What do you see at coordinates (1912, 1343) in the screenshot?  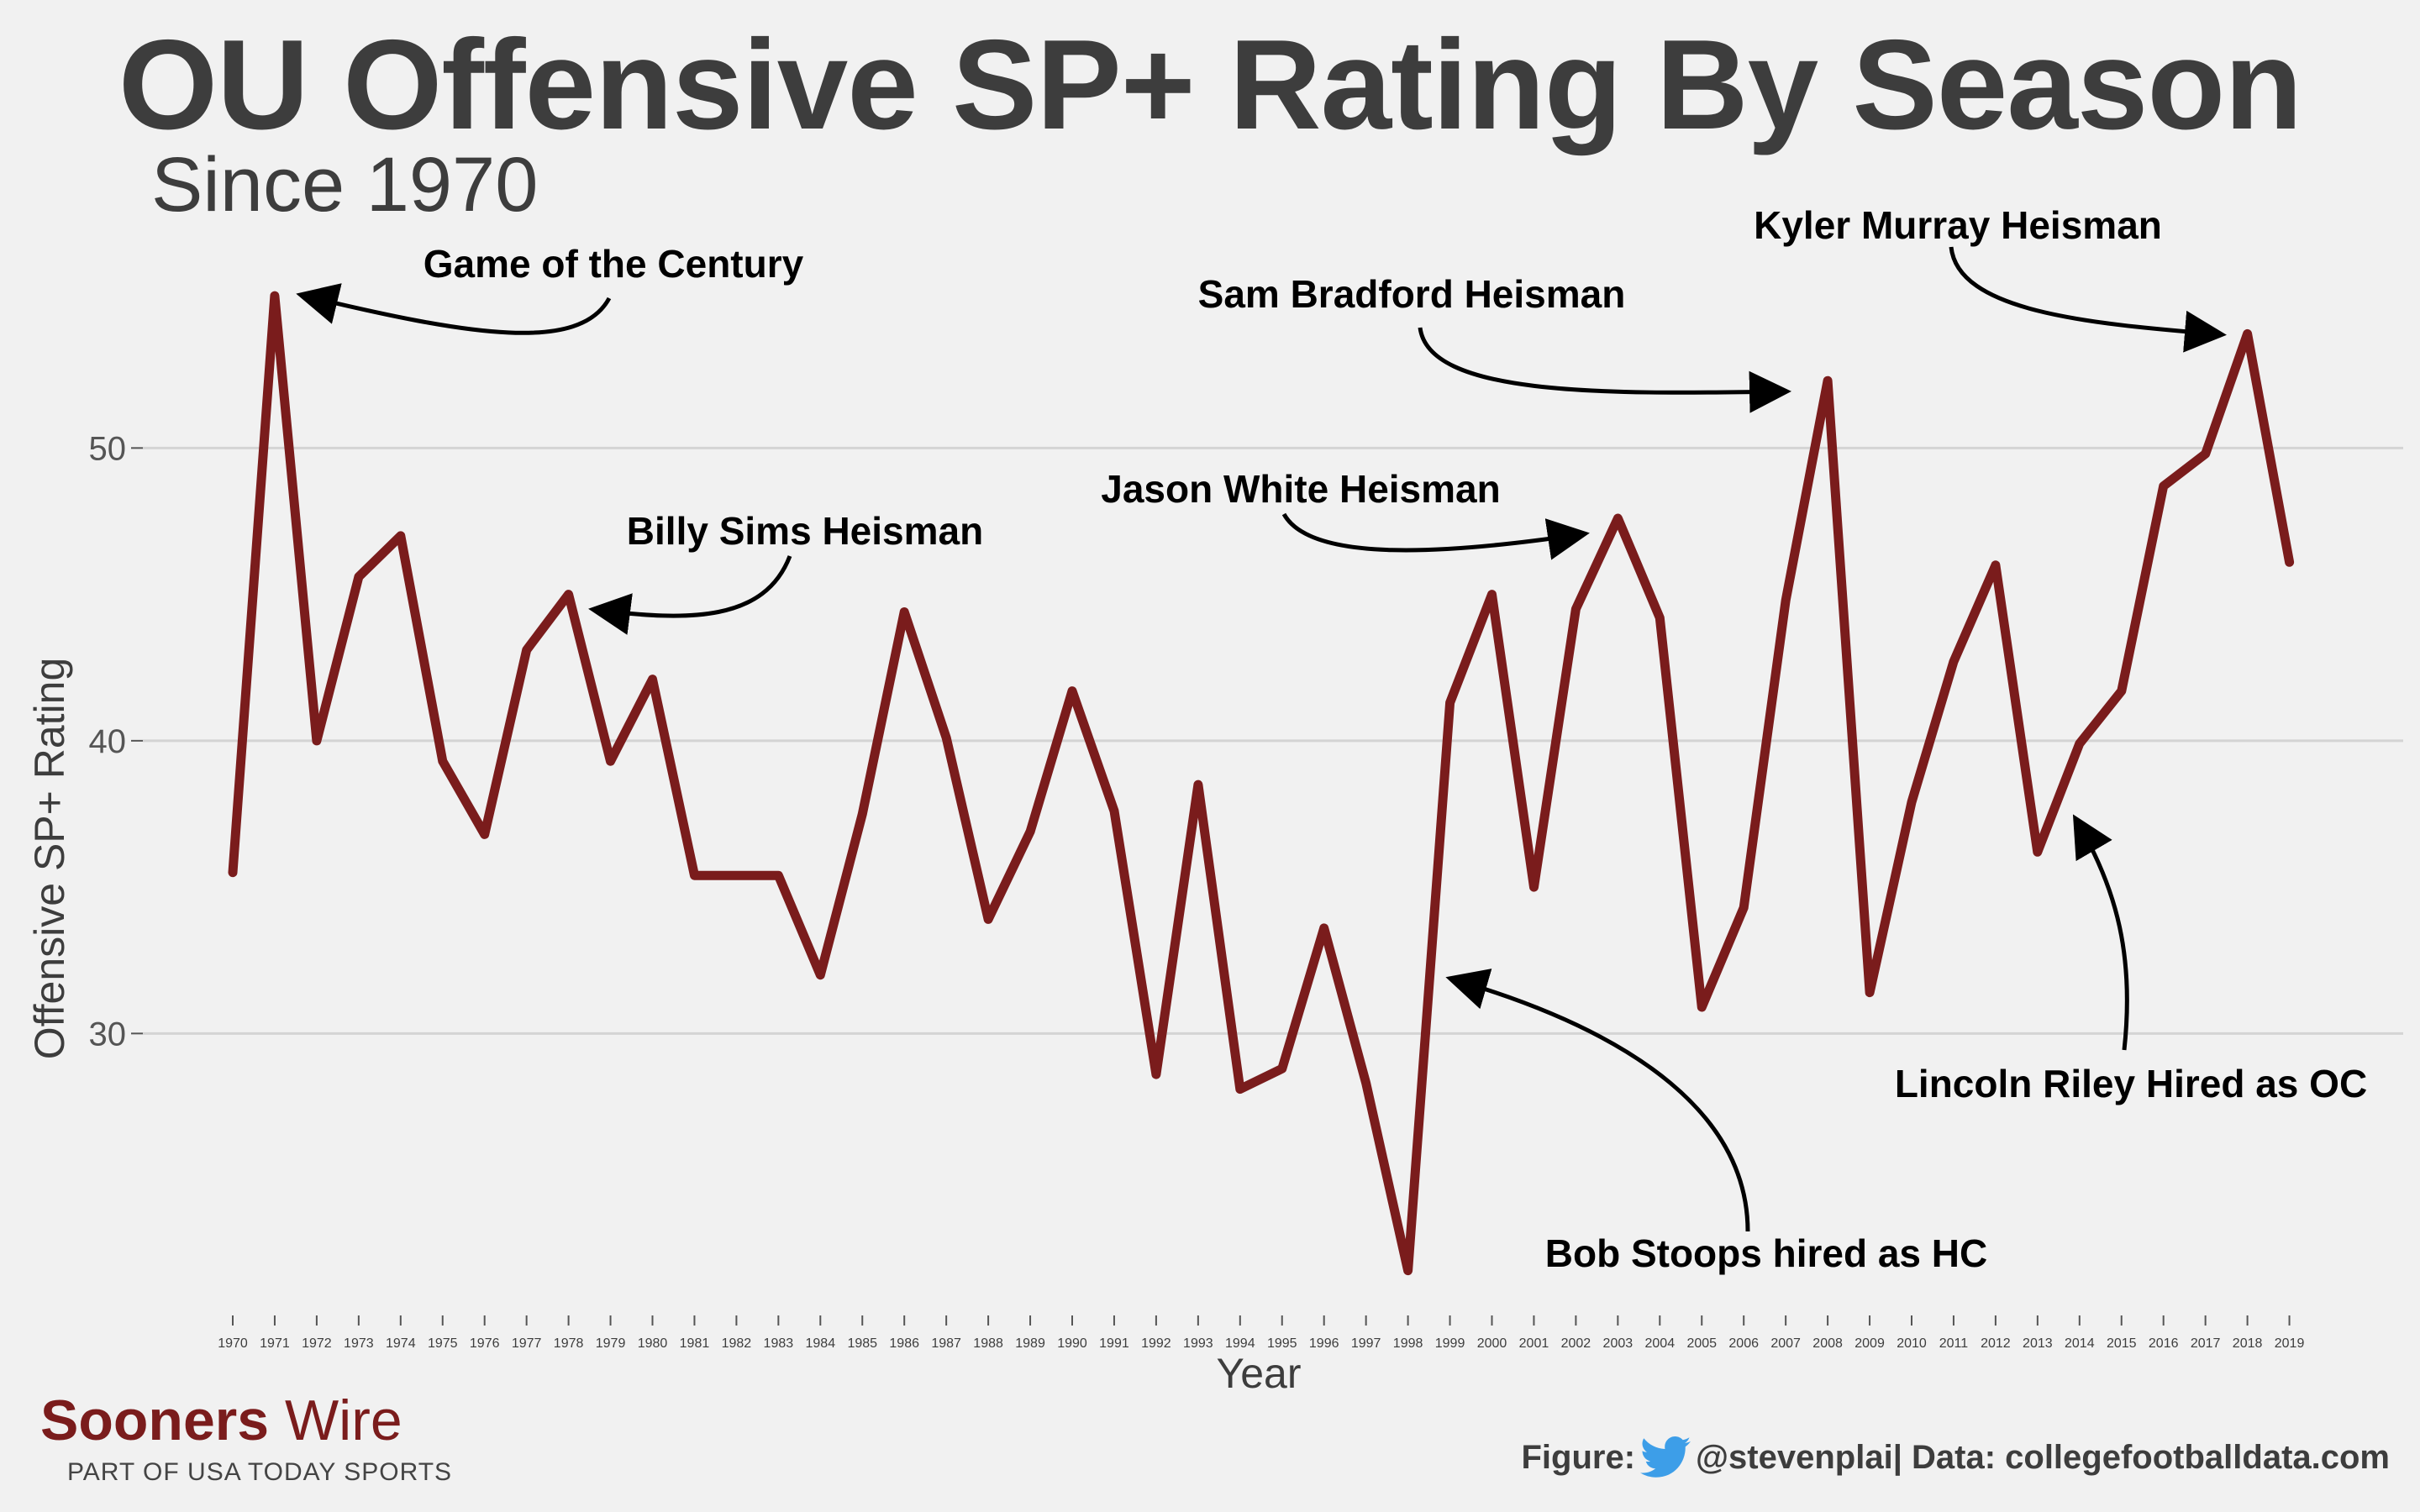 I see `x-tick-label: 2010` at bounding box center [1912, 1343].